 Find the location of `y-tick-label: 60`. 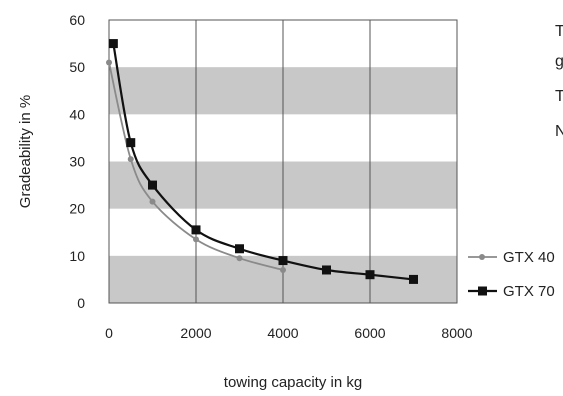

y-tick-label: 60 is located at coordinates (77, 20).